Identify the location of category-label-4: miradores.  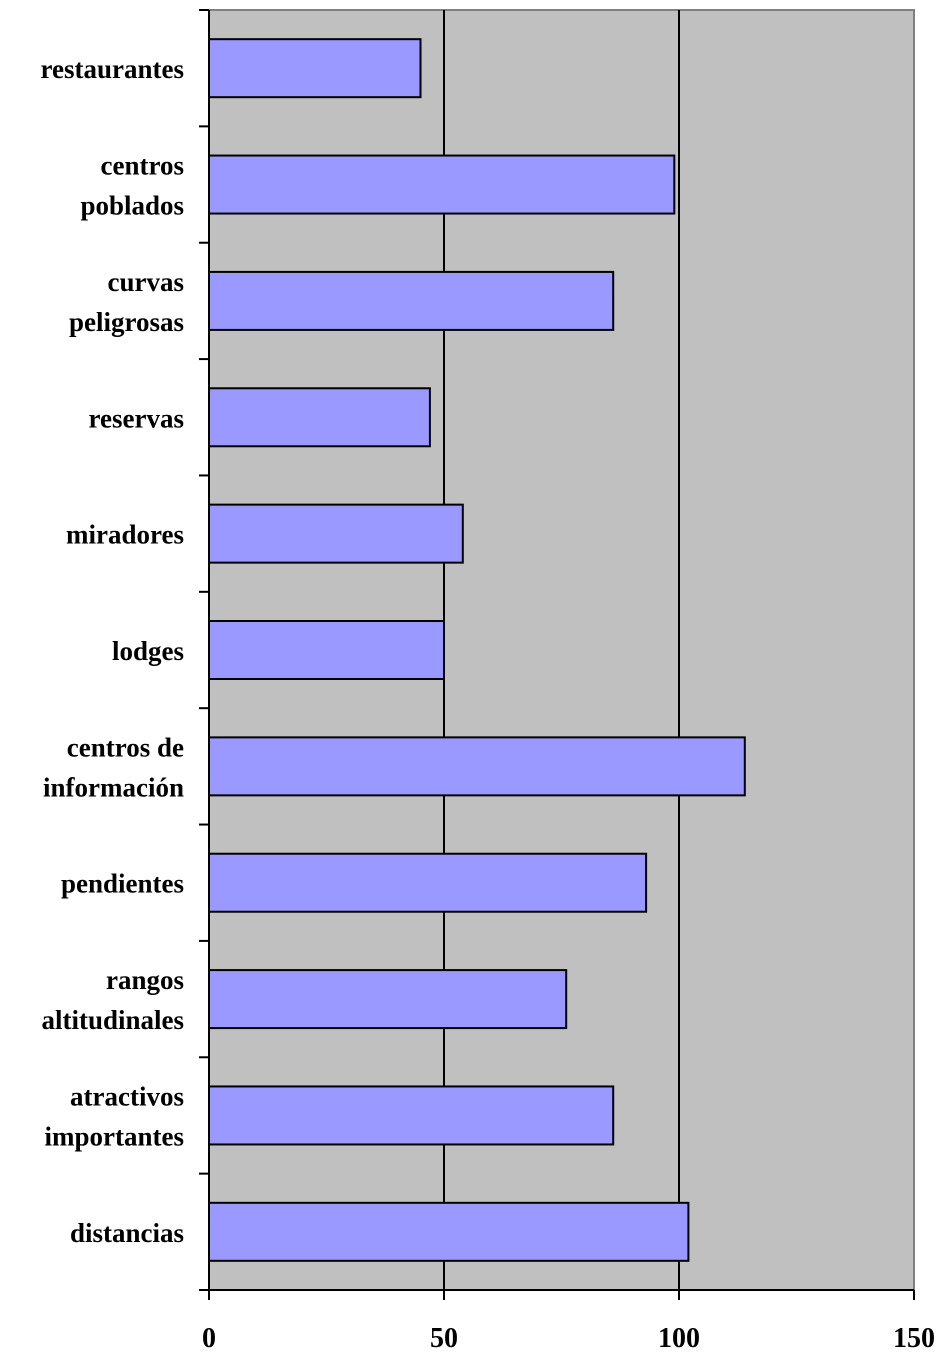
(125, 535).